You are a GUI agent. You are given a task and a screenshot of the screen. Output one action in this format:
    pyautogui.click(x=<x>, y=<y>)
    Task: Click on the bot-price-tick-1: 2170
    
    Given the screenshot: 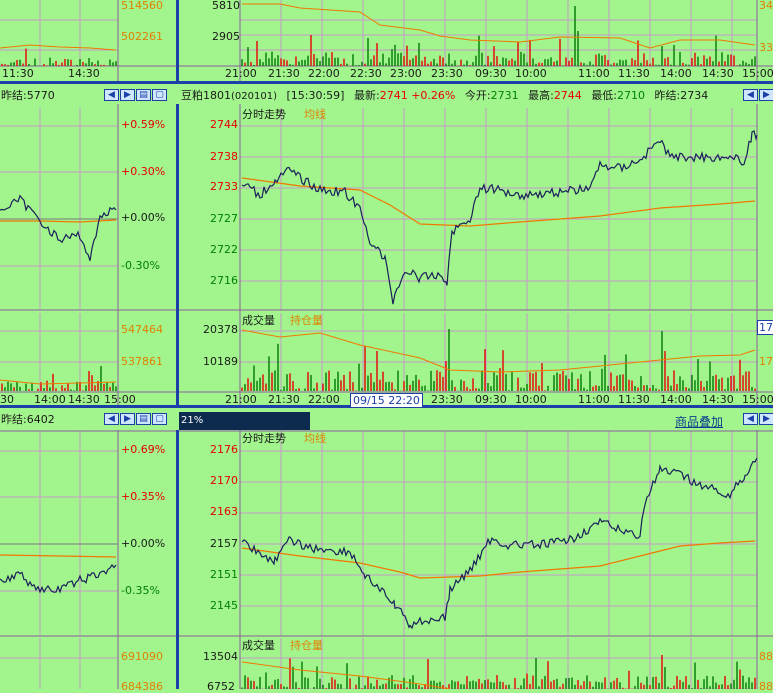 What is the action you would take?
    pyautogui.click(x=224, y=480)
    